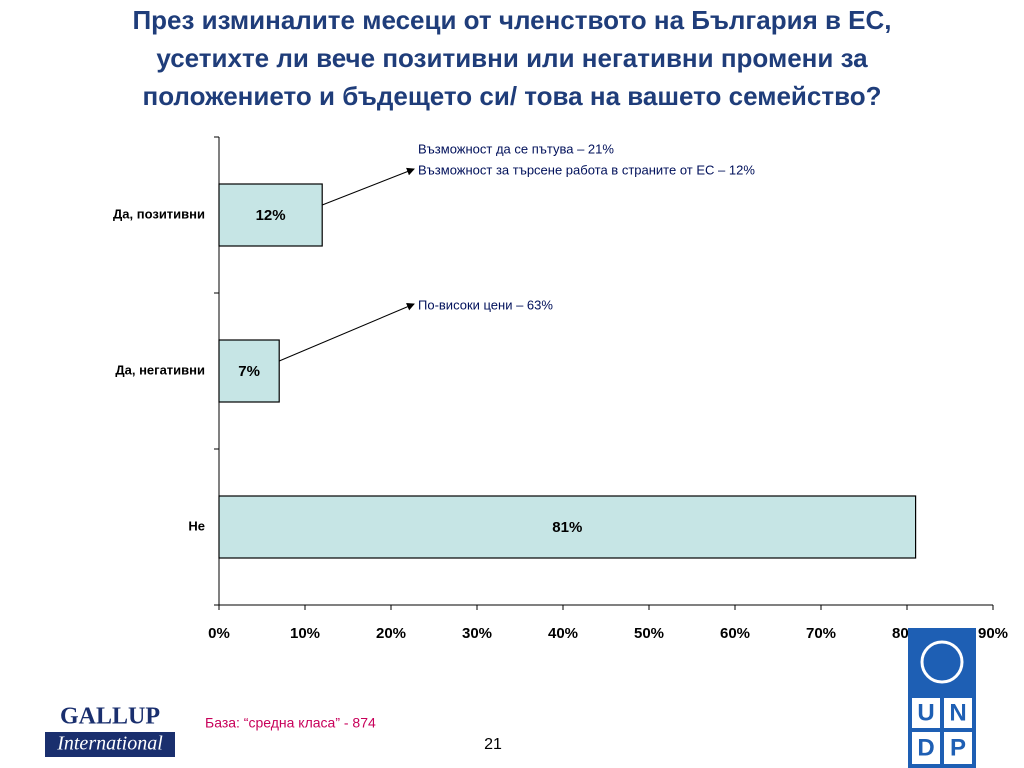 This screenshot has height=768, width=1024. I want to click on x-tick-label: 20%, so click(391, 633).